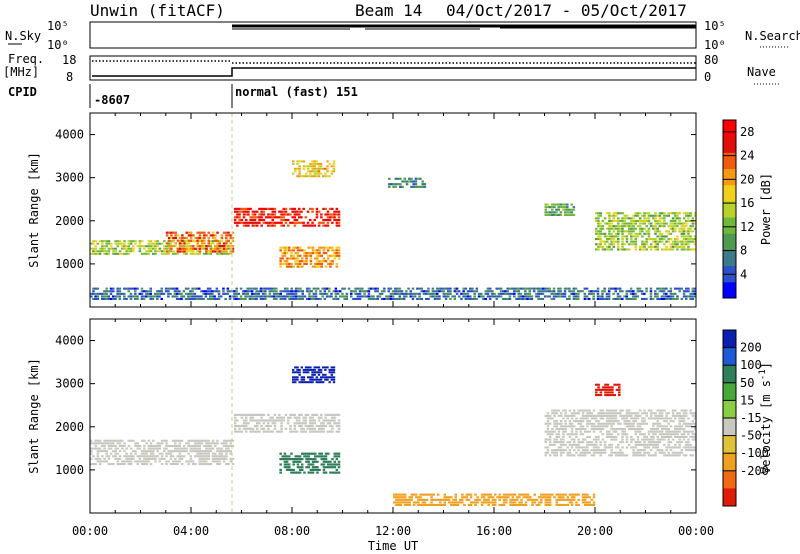  Describe the element at coordinates (729, 258) in the screenshot. I see `power-colorbar-swatch` at that location.